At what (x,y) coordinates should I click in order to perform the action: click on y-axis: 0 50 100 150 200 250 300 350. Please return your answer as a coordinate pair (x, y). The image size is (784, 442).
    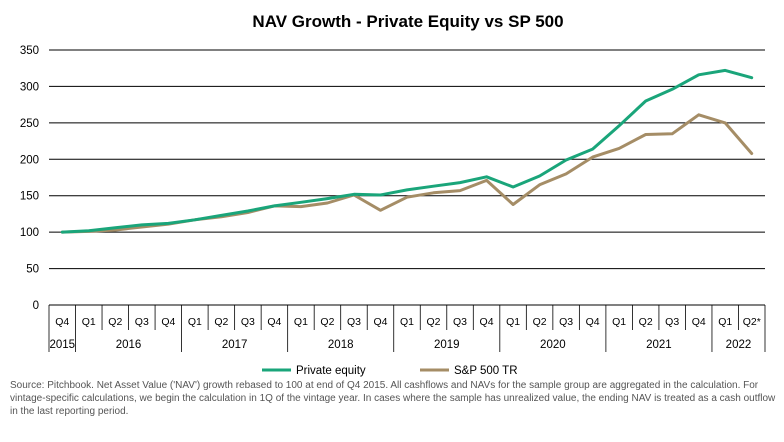
    Looking at the image, I should click on (29, 178).